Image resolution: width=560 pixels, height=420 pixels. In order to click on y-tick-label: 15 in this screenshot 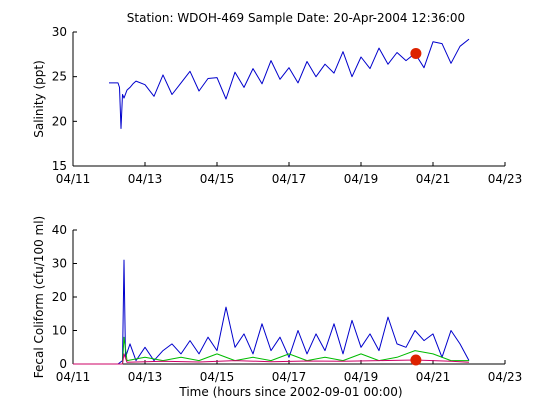, I will do `click(59, 166)`.